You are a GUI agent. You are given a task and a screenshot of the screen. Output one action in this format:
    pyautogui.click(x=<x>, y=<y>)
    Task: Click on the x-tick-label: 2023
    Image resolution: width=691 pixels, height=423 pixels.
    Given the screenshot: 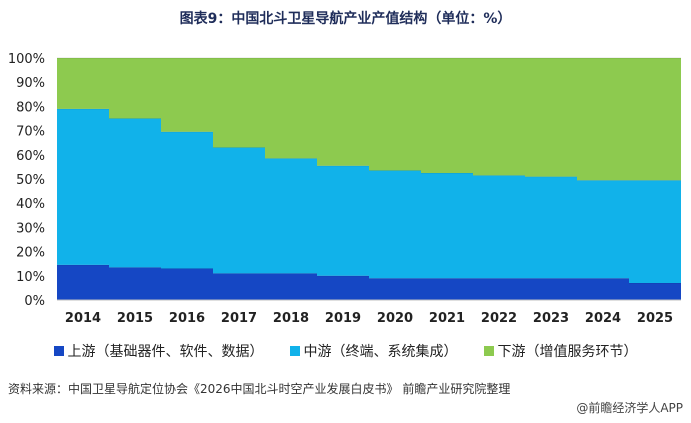 What is the action you would take?
    pyautogui.click(x=551, y=318)
    